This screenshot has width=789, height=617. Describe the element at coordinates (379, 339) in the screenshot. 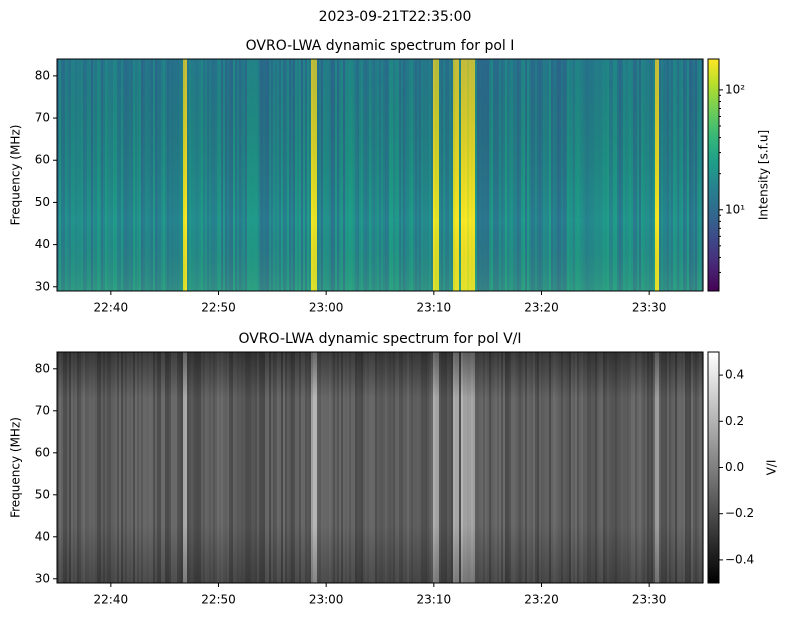

I see `axes-title: OVRO-LWA dynamic spectrum for pol V/I` at that location.